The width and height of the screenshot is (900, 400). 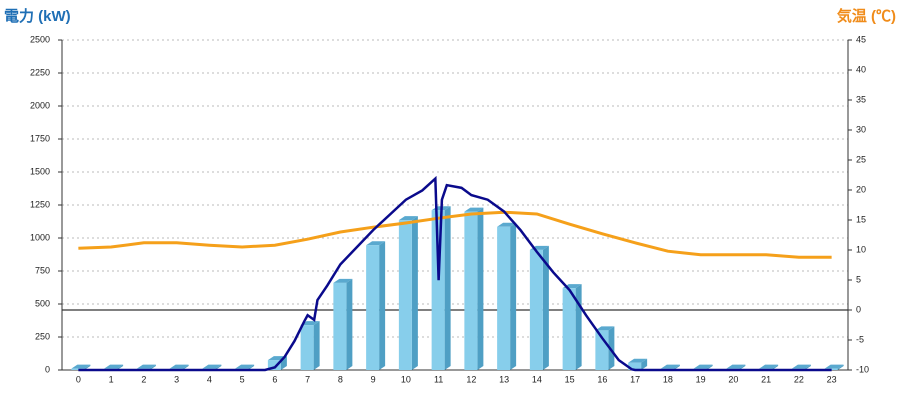 What do you see at coordinates (40, 105) in the screenshot?
I see `y-tick-label: 2000` at bounding box center [40, 105].